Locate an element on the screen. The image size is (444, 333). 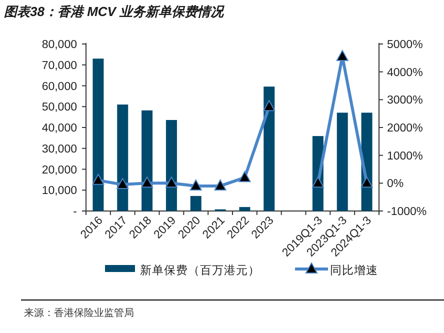
y2-tick-label: -1000% is located at coordinates (407, 212).